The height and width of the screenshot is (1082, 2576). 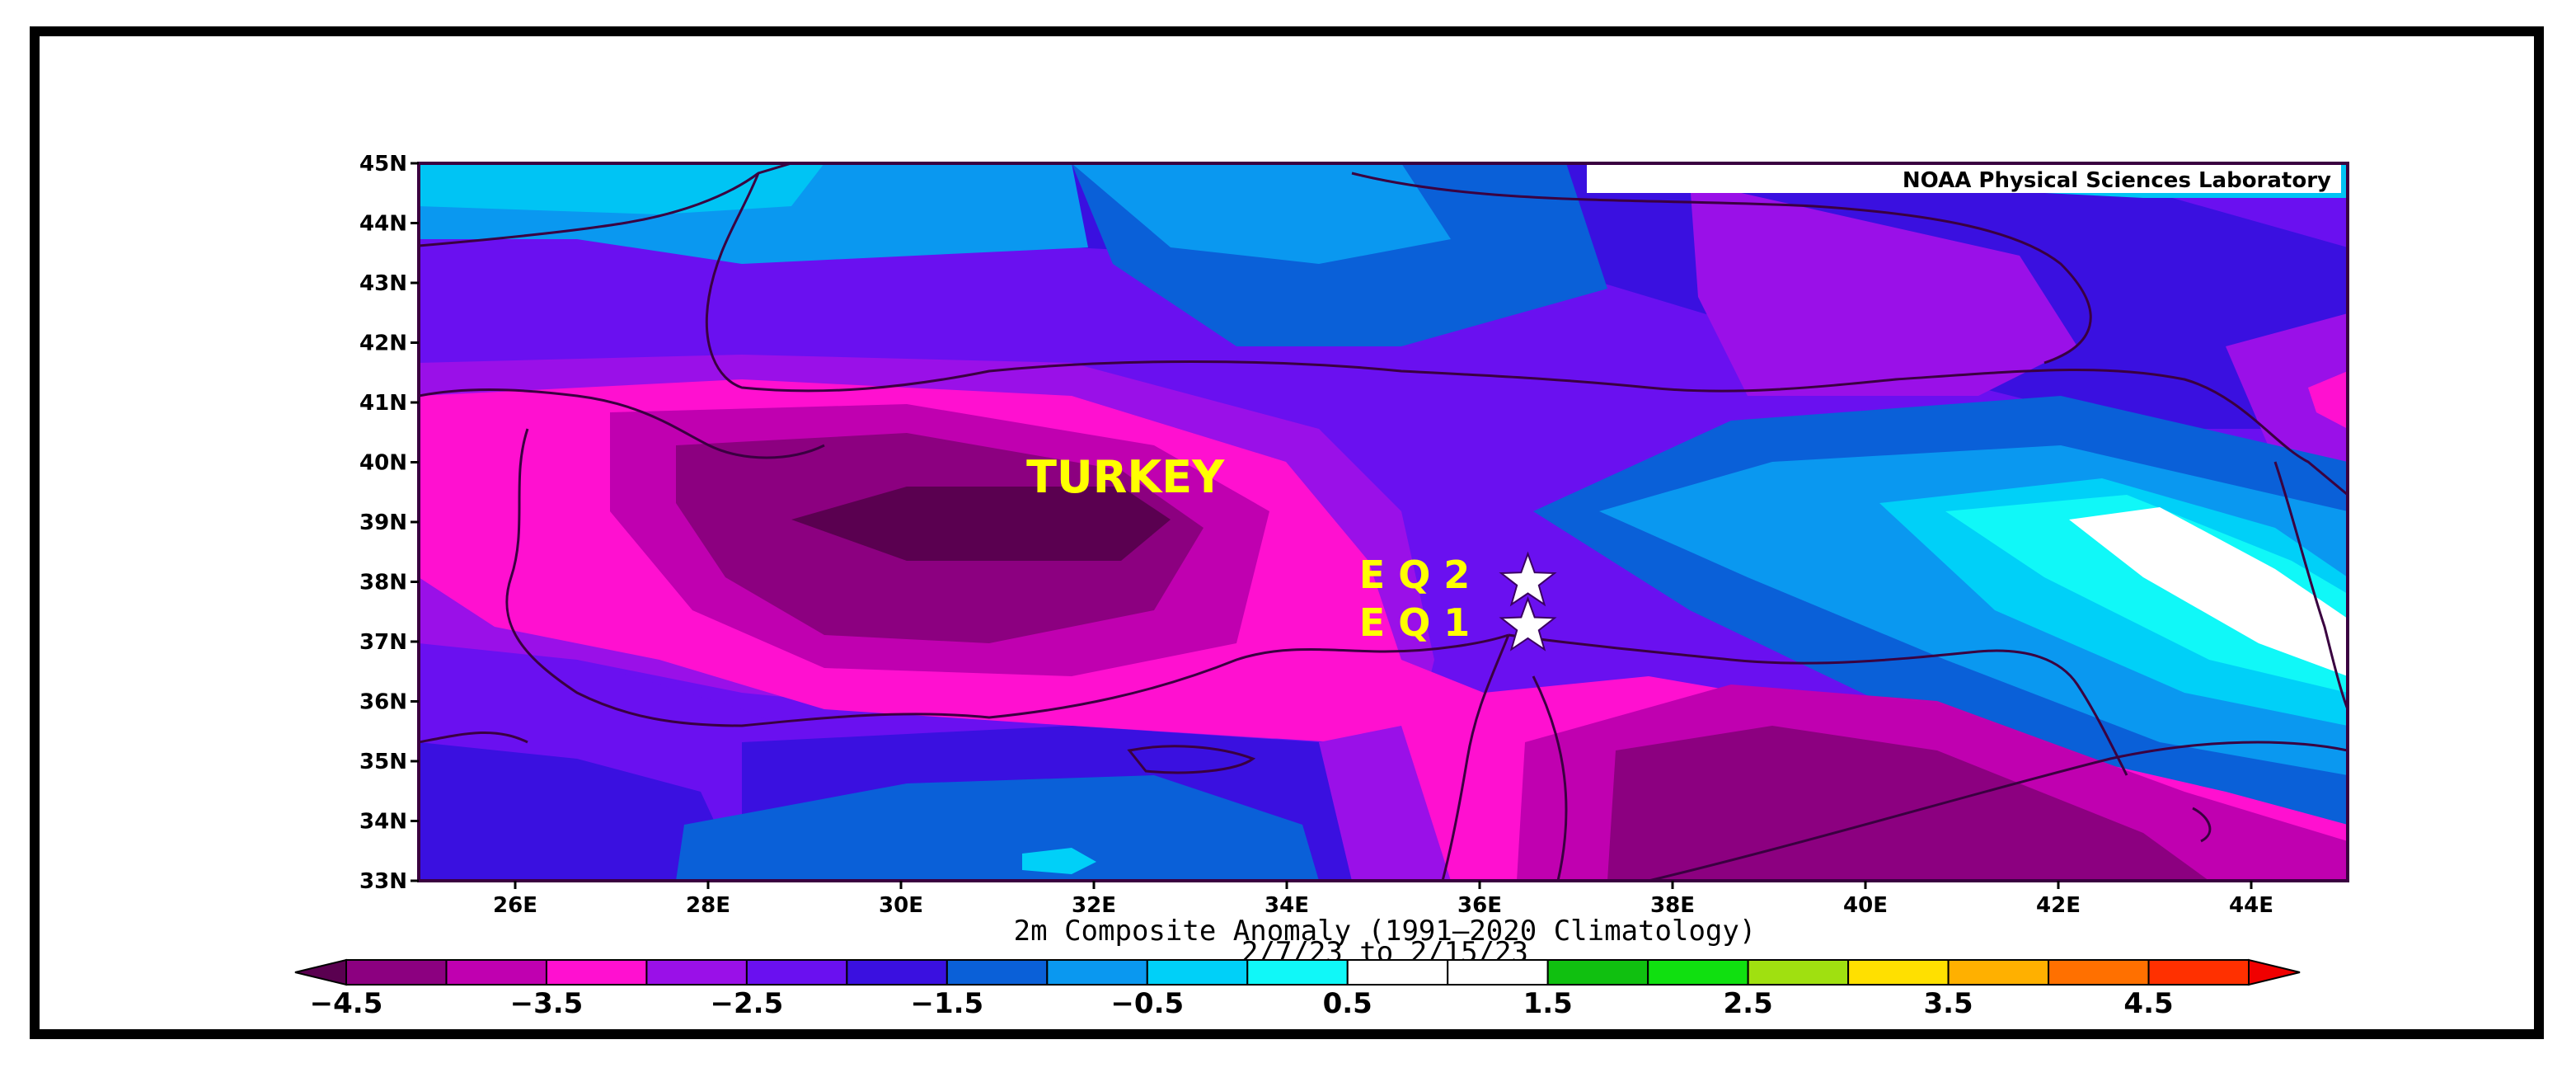 I want to click on colorbar-tick-label: 3.5, so click(x=1948, y=1003).